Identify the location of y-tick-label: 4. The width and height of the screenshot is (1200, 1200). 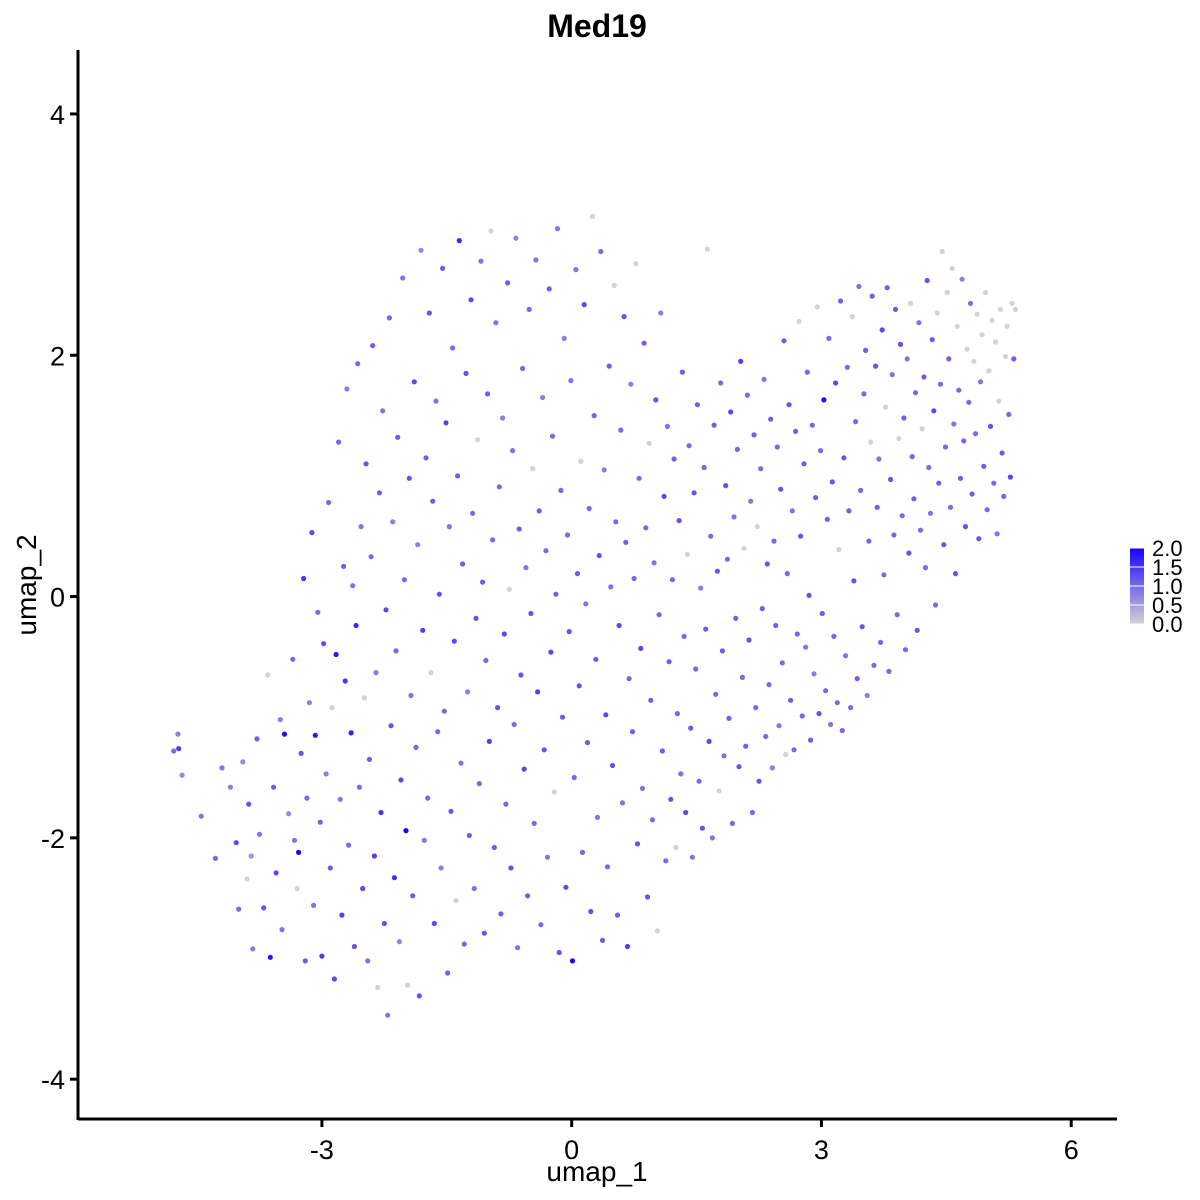
(57, 115).